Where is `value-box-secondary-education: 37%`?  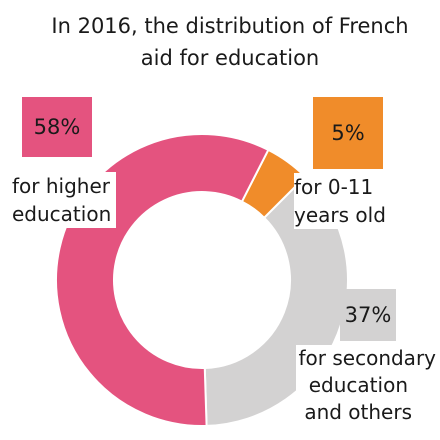 value-box-secondary-education: 37% is located at coordinates (368, 315).